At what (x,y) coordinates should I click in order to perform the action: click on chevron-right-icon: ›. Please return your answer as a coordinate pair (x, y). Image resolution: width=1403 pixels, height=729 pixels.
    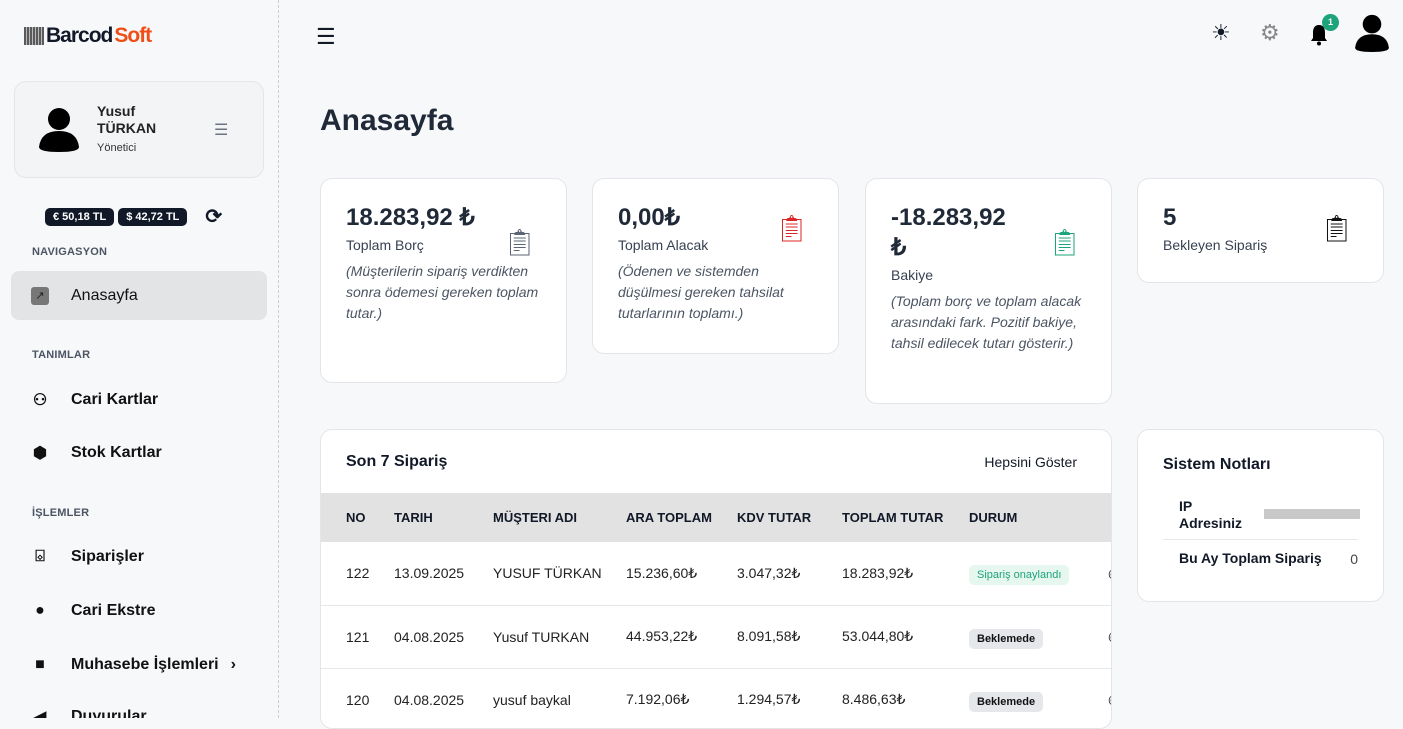
    Looking at the image, I should click on (233, 664).